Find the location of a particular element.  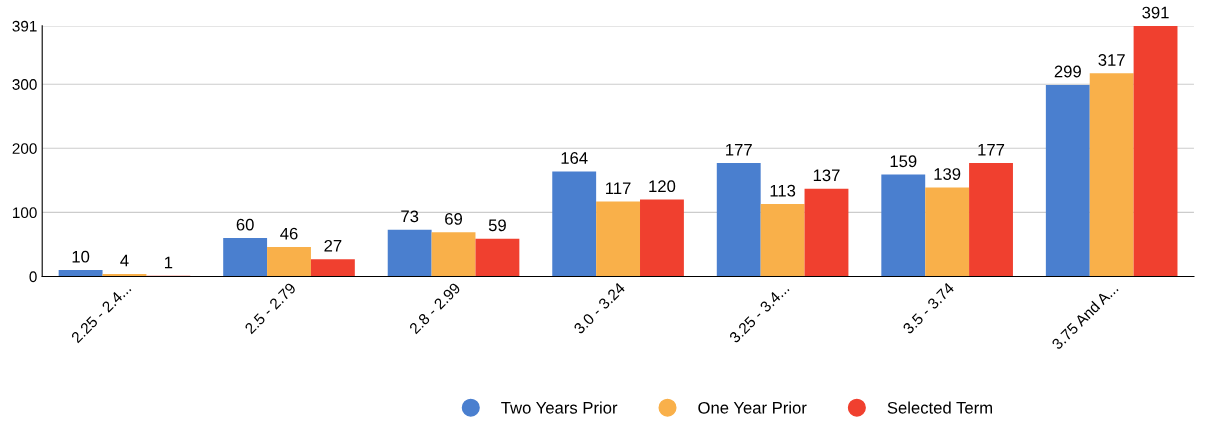

data-label: 60 is located at coordinates (245, 224).